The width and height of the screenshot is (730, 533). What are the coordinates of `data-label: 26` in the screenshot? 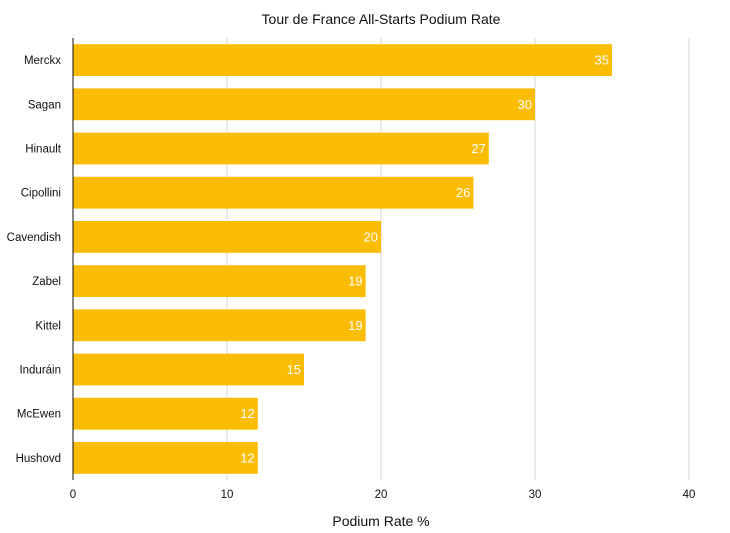 It's located at (463, 192).